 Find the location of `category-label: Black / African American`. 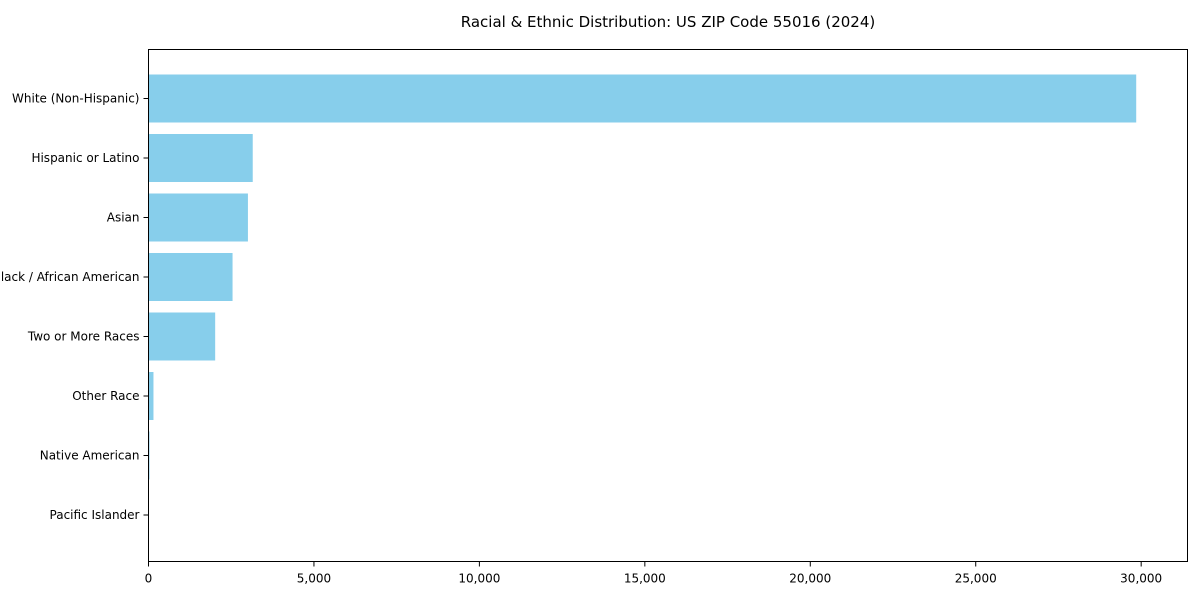

category-label: Black / African American is located at coordinates (70, 277).